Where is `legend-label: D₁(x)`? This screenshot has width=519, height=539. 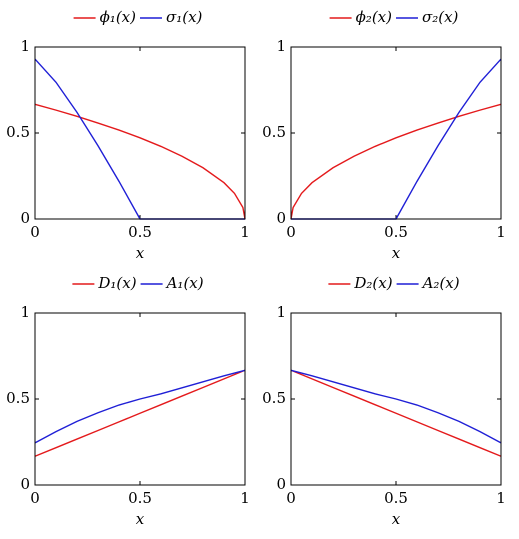 legend-label: D₁(x) is located at coordinates (116, 283).